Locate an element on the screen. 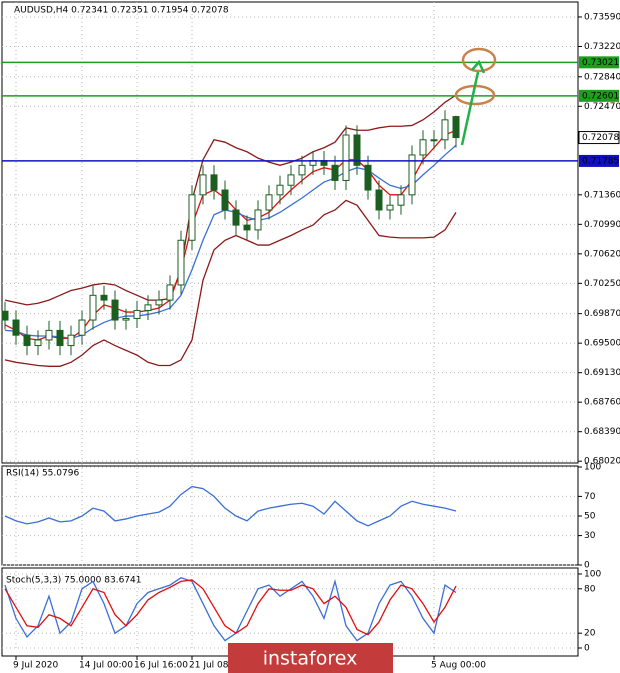  arrow-head is located at coordinates (478, 66).